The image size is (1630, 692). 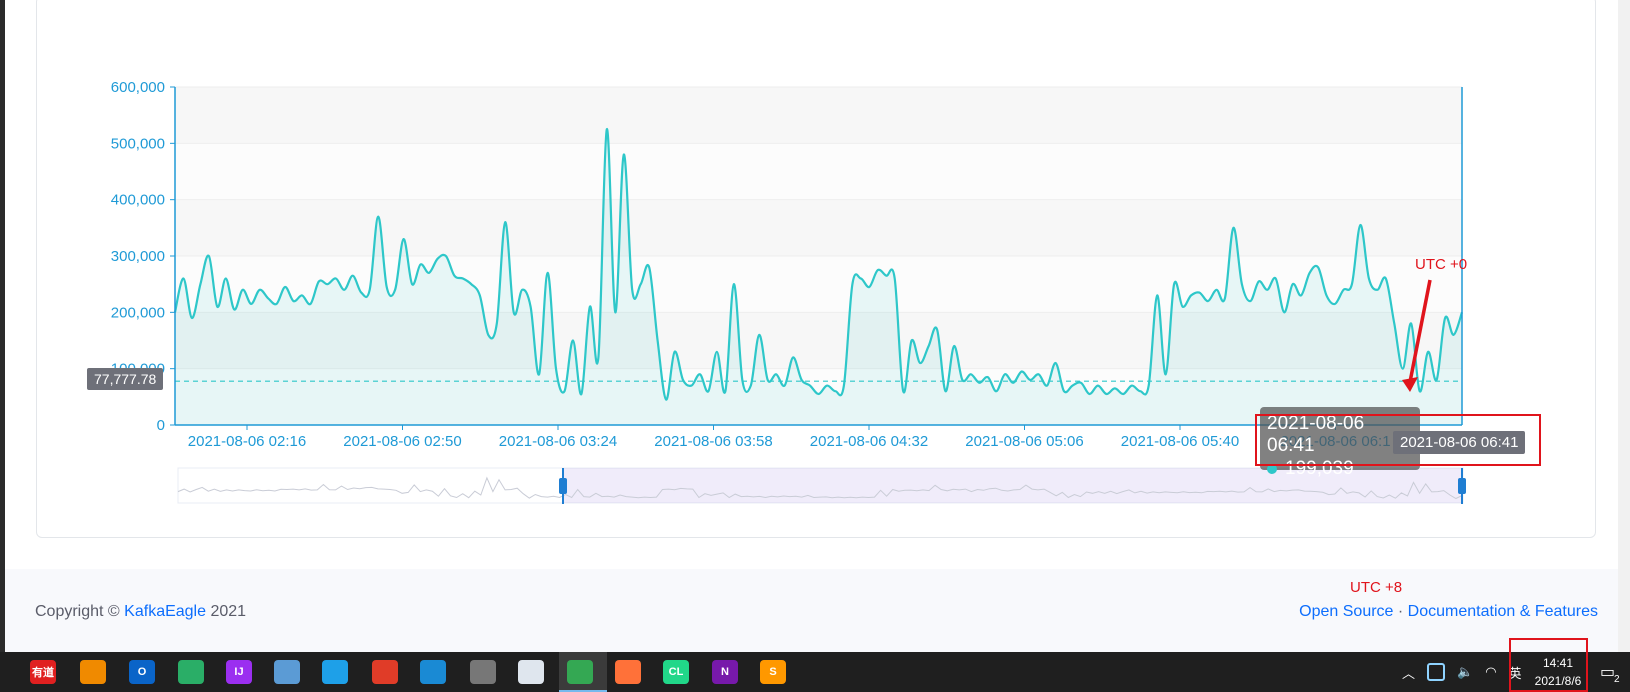 I want to click on y-tick-label: 500,000, so click(x=138, y=143).